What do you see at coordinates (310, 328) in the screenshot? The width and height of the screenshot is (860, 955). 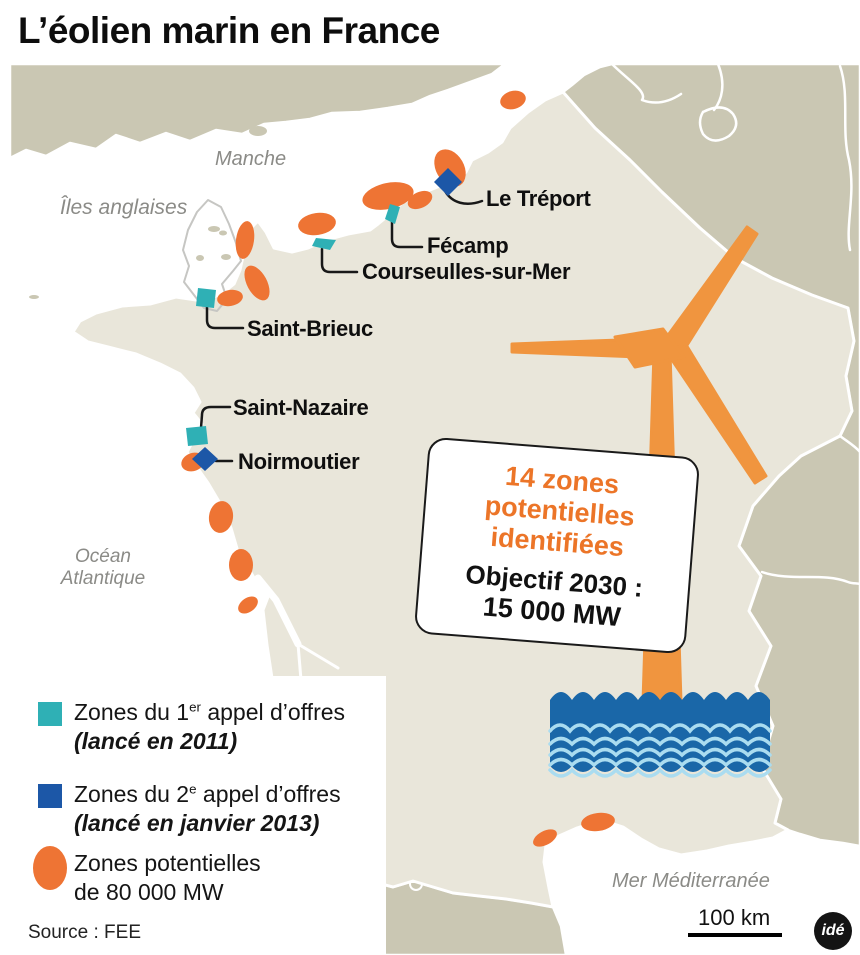 I see `city-label-saint-brieuc: Saint-Brieuc` at bounding box center [310, 328].